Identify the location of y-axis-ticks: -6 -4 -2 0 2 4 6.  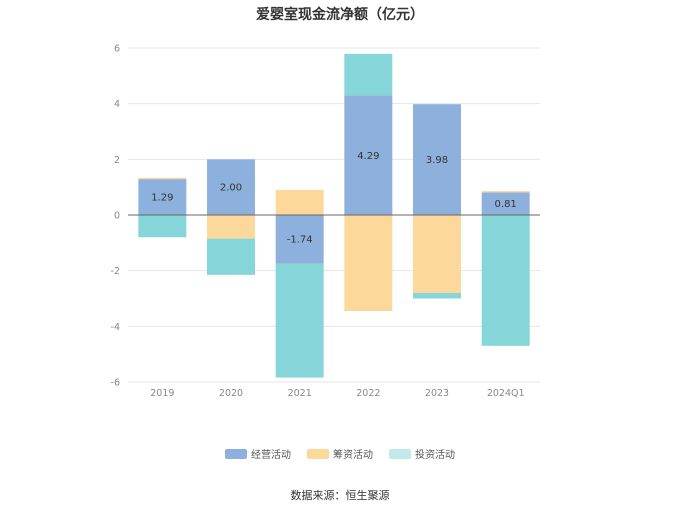
(115, 216).